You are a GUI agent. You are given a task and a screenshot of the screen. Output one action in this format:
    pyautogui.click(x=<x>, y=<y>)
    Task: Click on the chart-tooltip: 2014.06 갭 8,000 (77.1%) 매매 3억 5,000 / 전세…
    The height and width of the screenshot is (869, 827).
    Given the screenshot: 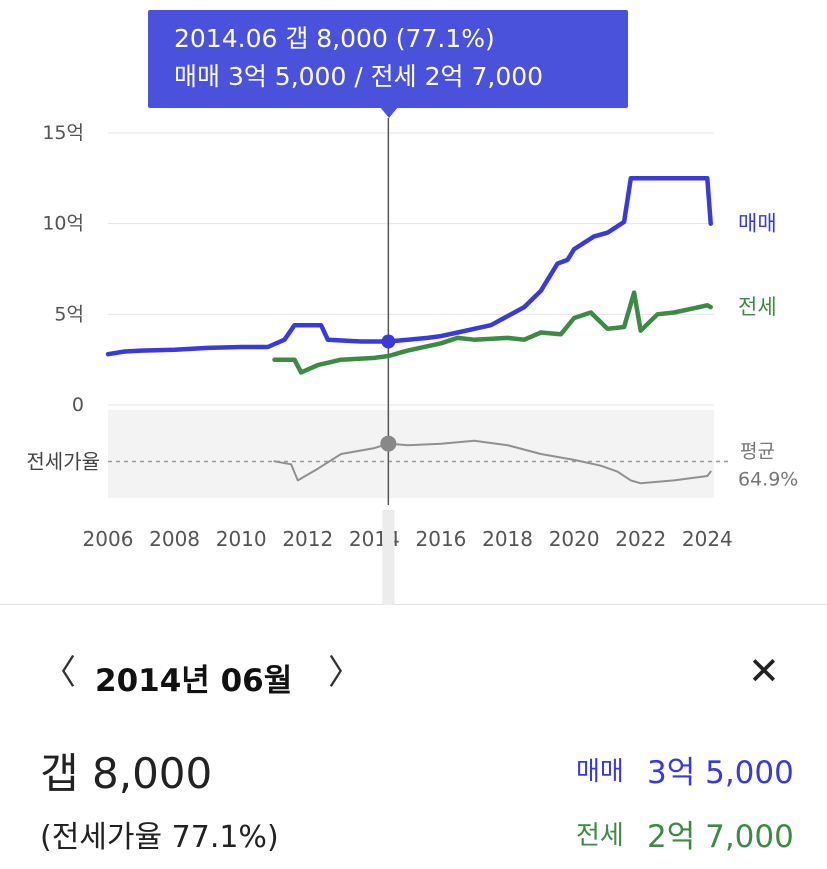 What is the action you would take?
    pyautogui.click(x=388, y=59)
    